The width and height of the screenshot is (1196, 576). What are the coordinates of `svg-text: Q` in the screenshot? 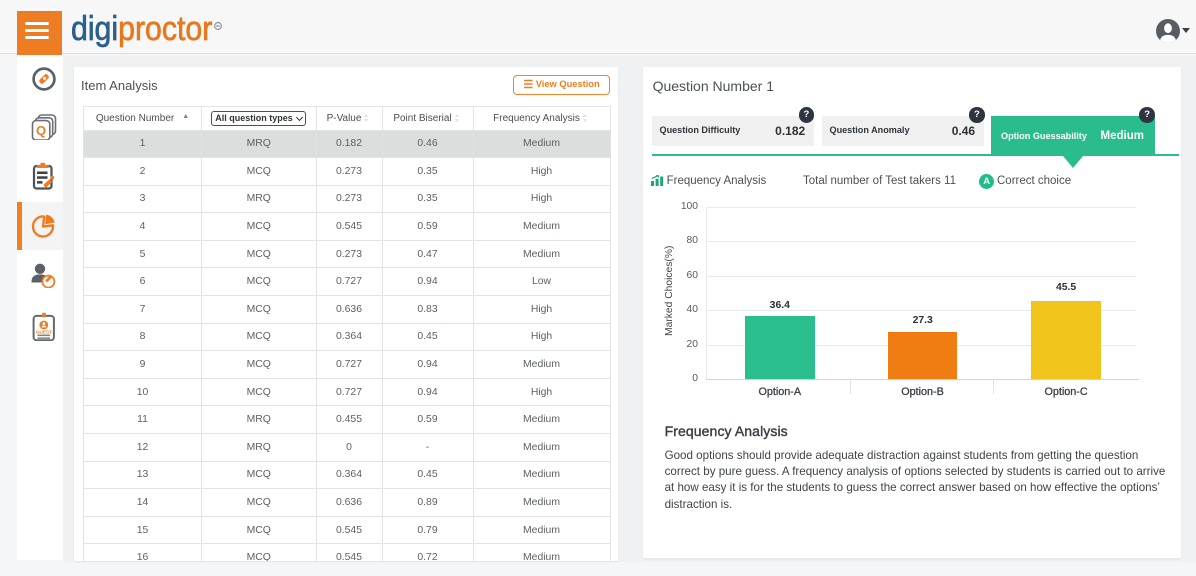 It's located at (41, 130).